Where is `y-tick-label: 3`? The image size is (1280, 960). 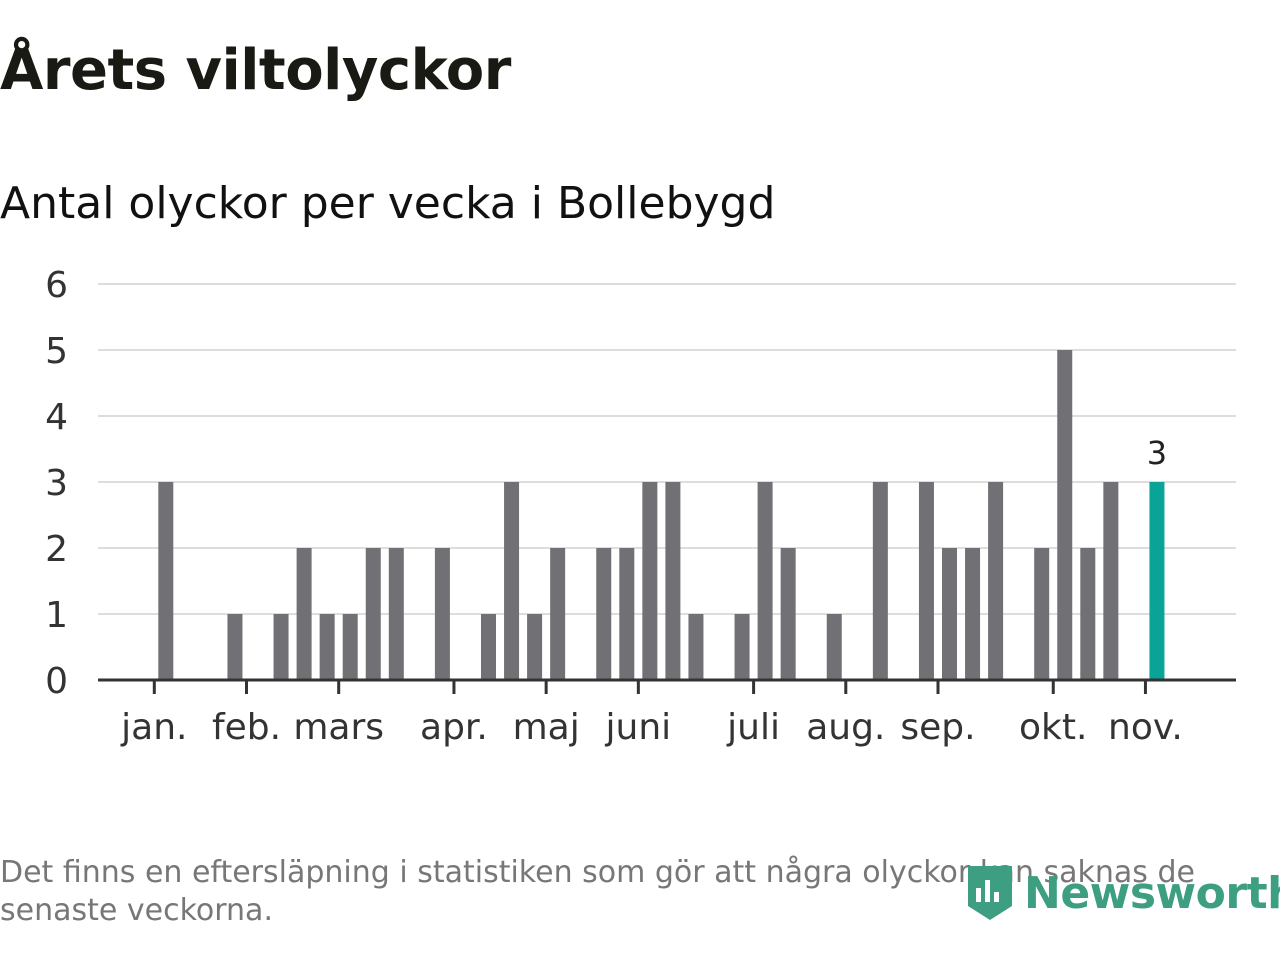 y-tick-label: 3 is located at coordinates (56, 483).